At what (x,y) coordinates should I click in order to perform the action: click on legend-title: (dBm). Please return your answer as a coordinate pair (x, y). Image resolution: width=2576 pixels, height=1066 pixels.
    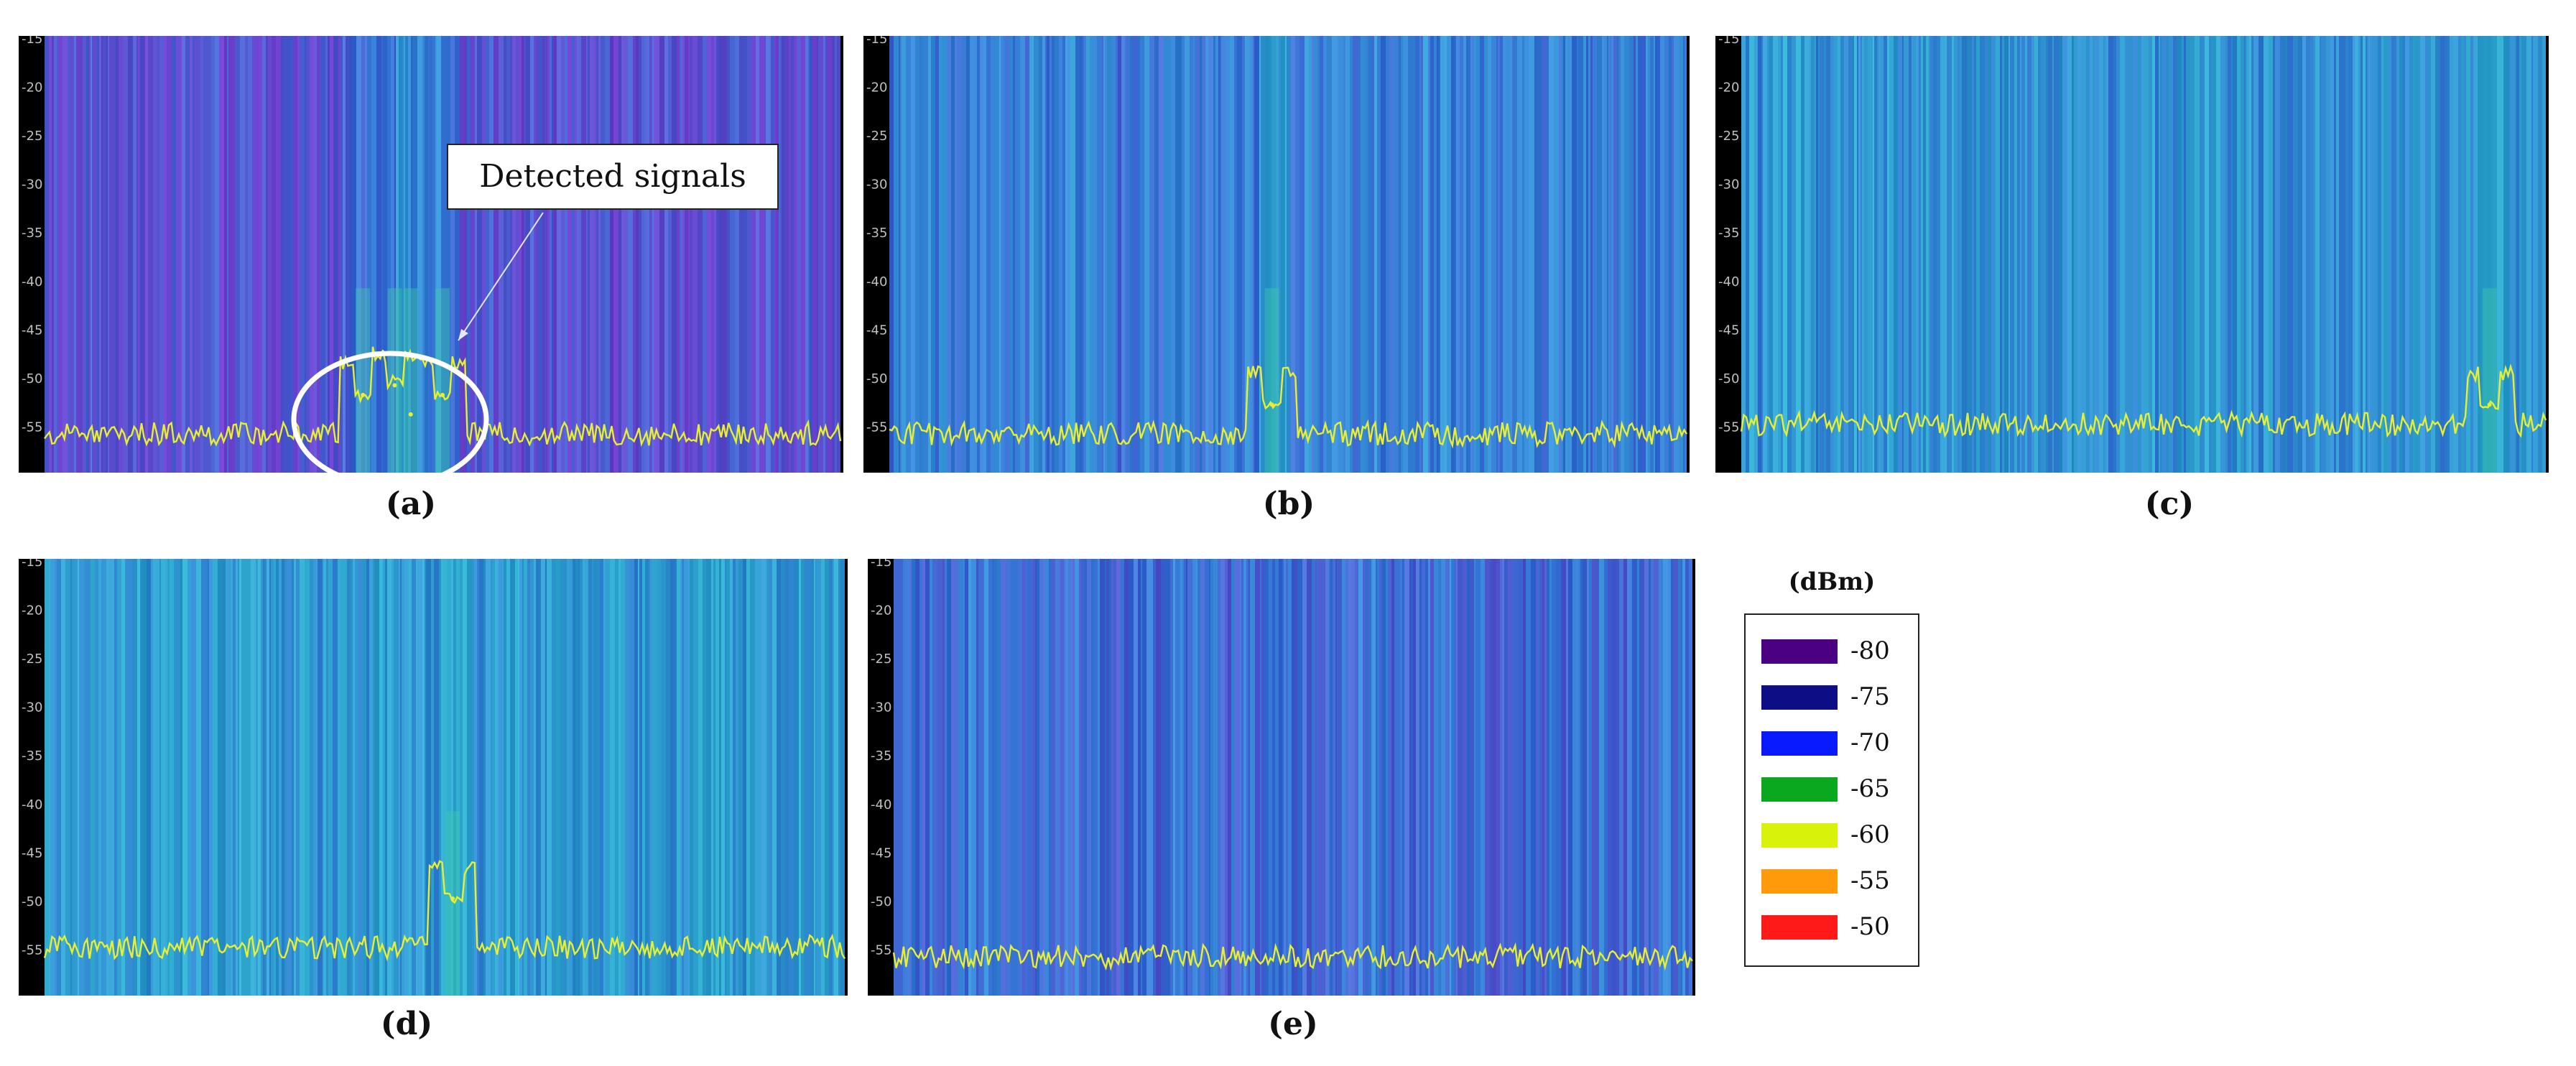
    Looking at the image, I should click on (1832, 581).